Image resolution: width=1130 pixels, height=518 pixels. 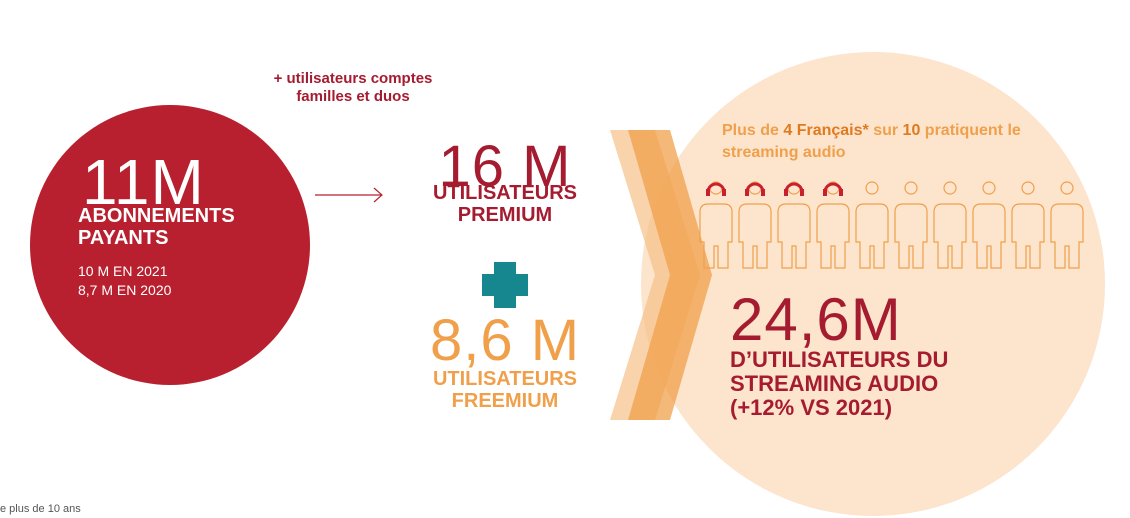 What do you see at coordinates (505, 204) in the screenshot?
I see `premium-label: UTILISATEURS PREMIUM` at bounding box center [505, 204].